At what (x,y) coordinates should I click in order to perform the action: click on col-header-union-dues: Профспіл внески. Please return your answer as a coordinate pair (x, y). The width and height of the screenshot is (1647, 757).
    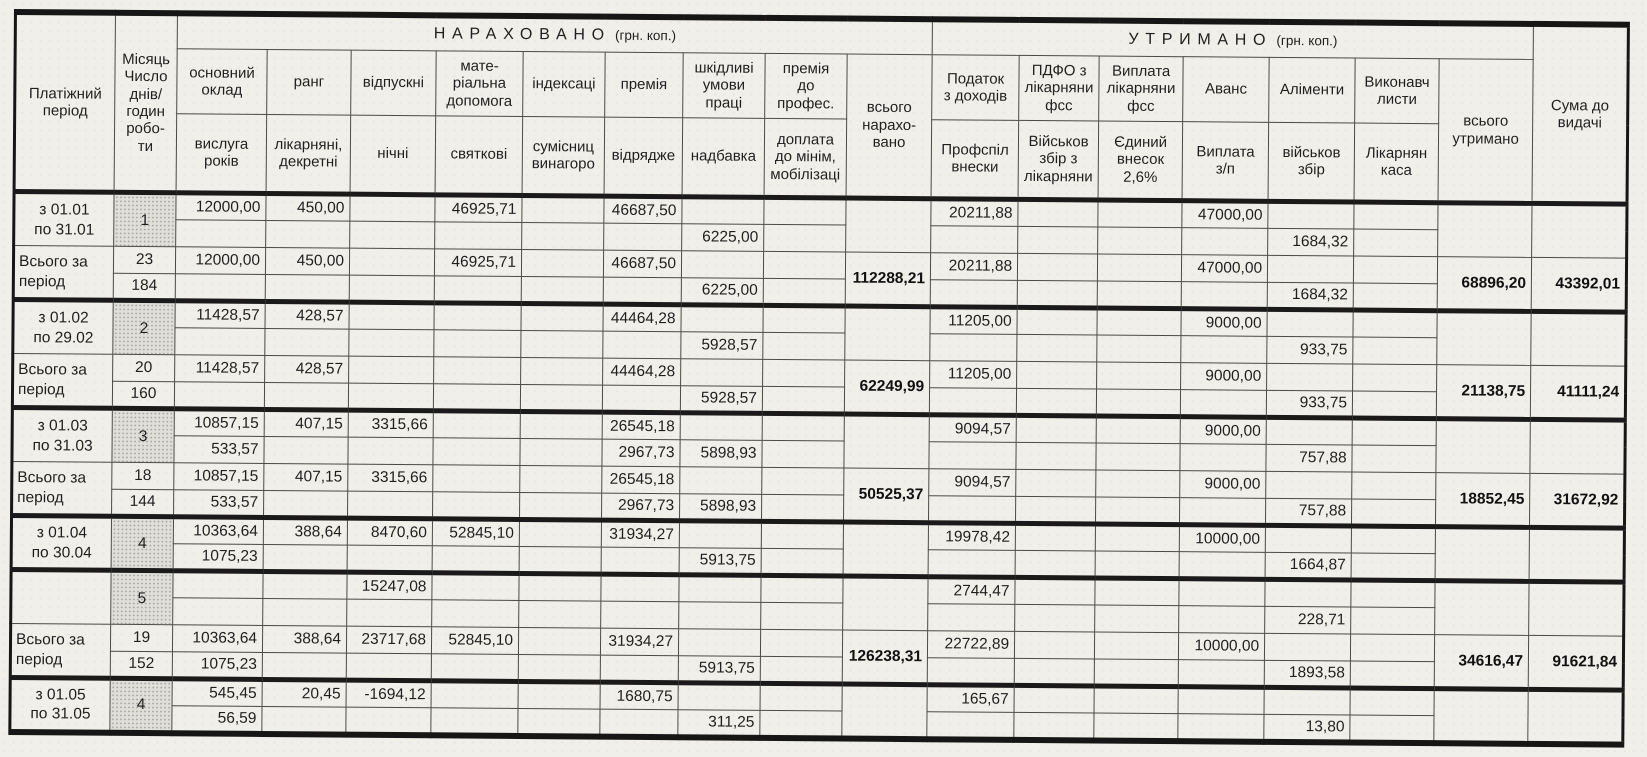
    Looking at the image, I should click on (975, 159).